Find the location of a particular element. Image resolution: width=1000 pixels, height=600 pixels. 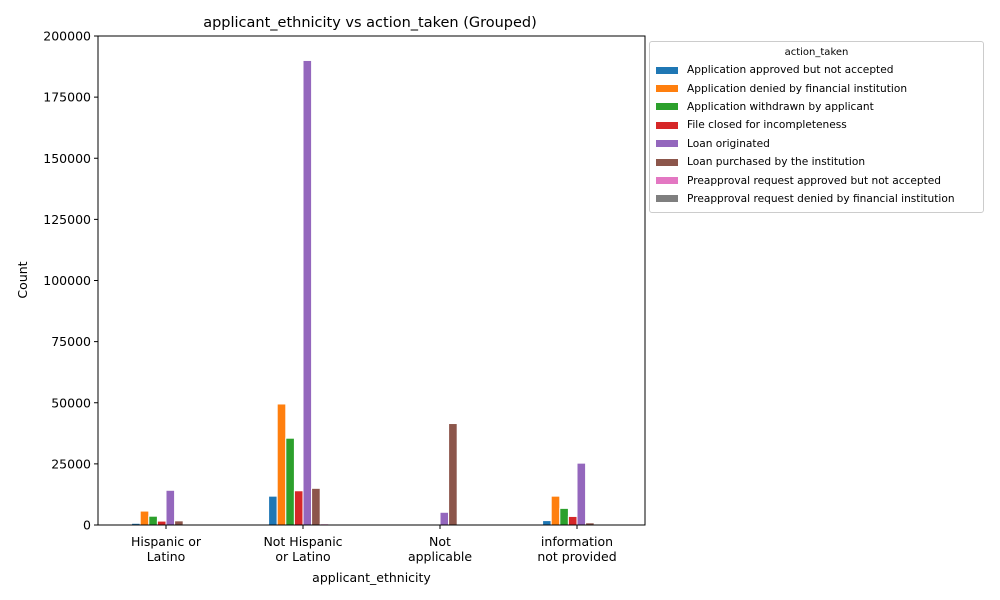

legend-item: File closed for incompleteness is located at coordinates (816, 125).